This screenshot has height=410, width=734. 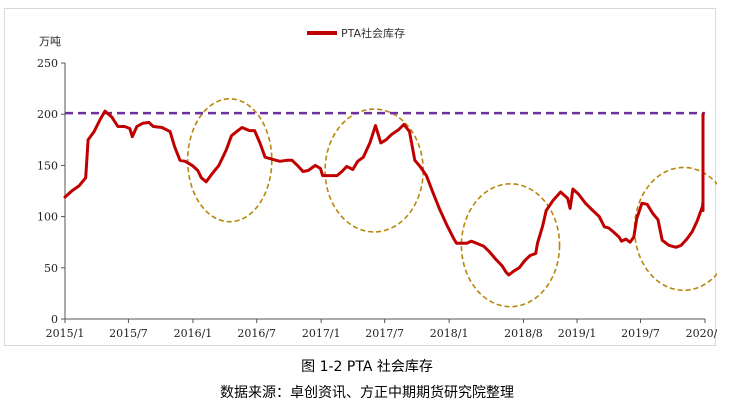 What do you see at coordinates (47, 114) in the screenshot?
I see `y-tick-label: 200` at bounding box center [47, 114].